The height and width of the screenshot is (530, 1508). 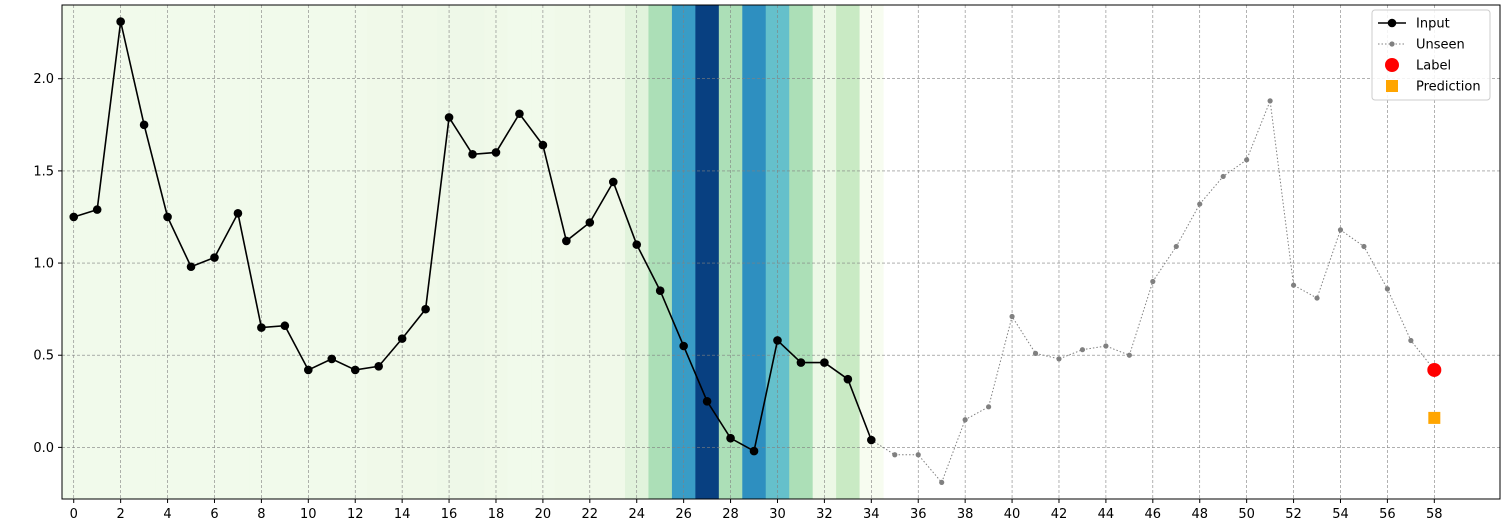 What do you see at coordinates (355, 514) in the screenshot?
I see `x-tick-label: 12` at bounding box center [355, 514].